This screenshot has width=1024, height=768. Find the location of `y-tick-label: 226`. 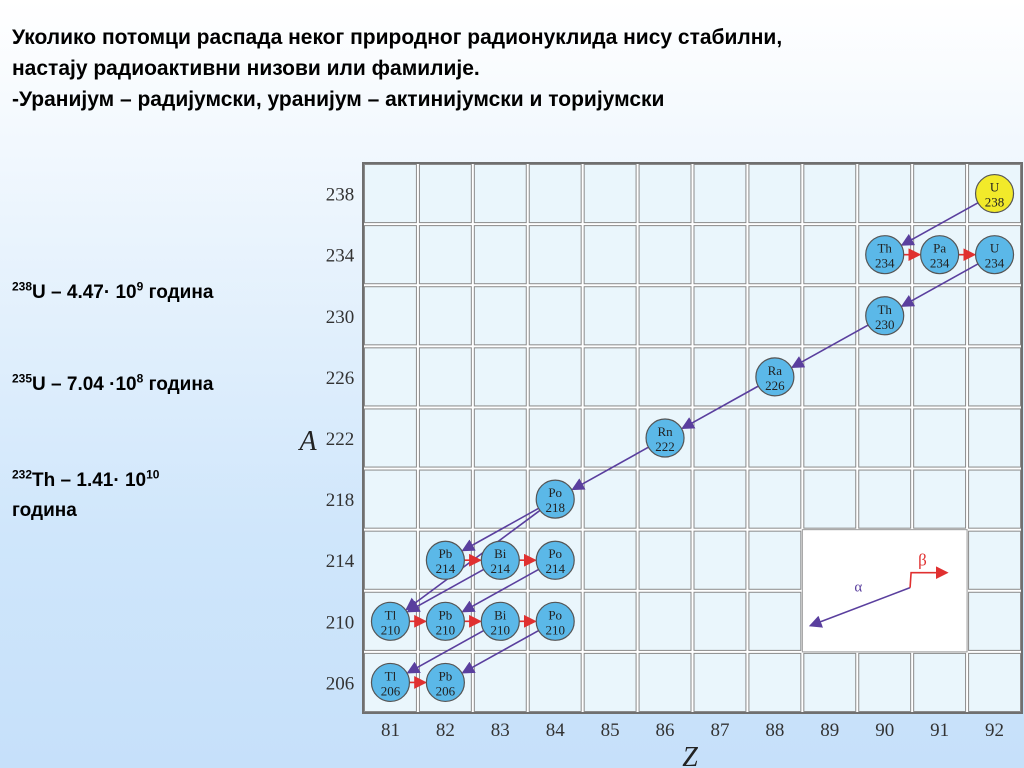

y-tick-label: 226 is located at coordinates (340, 378).